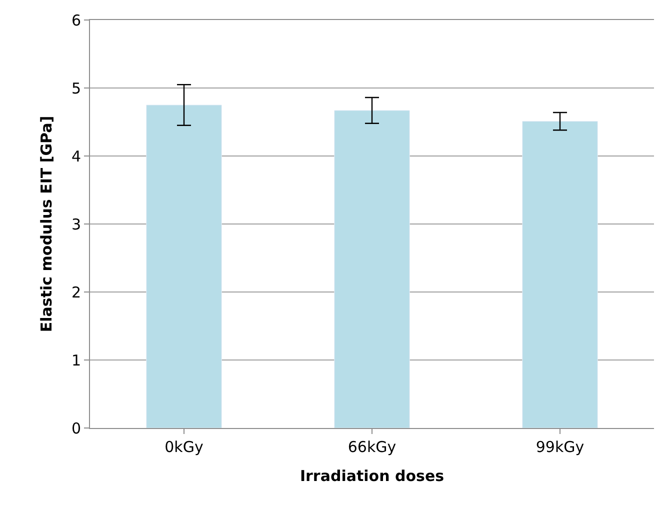 Image resolution: width=659 pixels, height=513 pixels. What do you see at coordinates (76, 360) in the screenshot?
I see `y-tick-label: 1` at bounding box center [76, 360].